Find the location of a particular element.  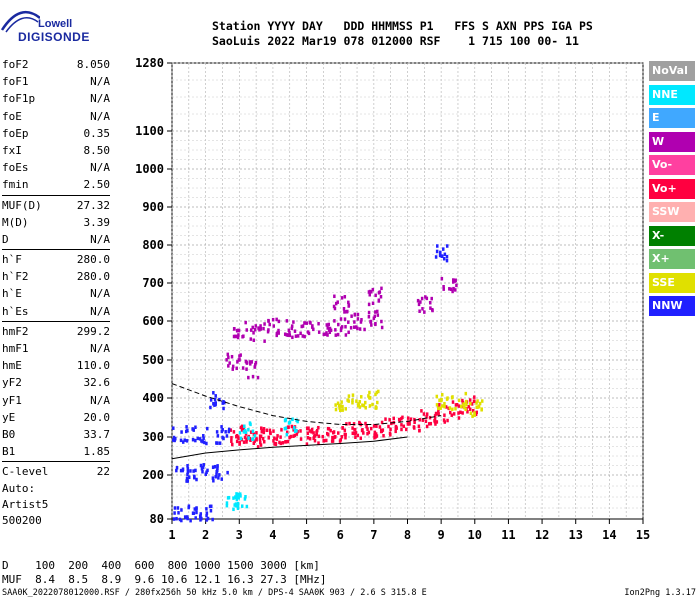

param-row: fxI 8.50 is located at coordinates (56, 150).